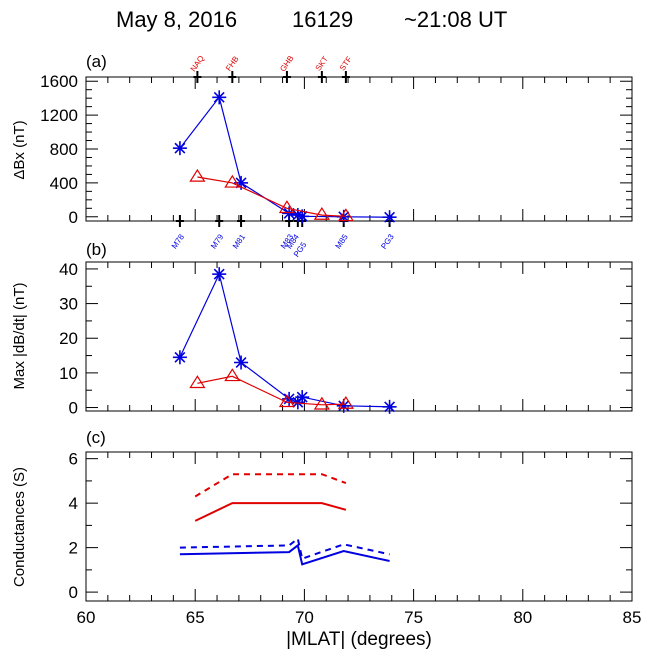 This screenshot has width=645, height=658. I want to click on y-tick-label-a: 1600, so click(59, 81).